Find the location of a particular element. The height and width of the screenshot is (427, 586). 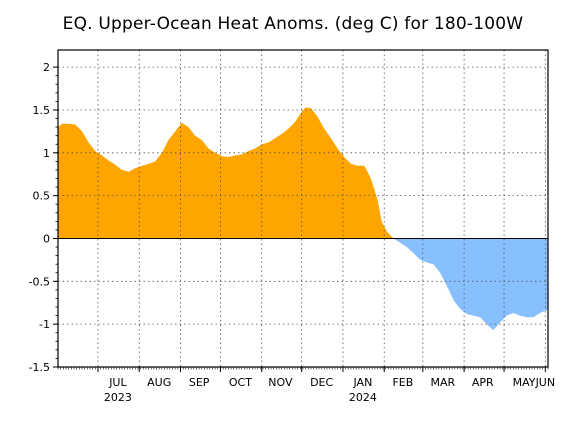

y-tick-label: 0.5 is located at coordinates (42, 196).